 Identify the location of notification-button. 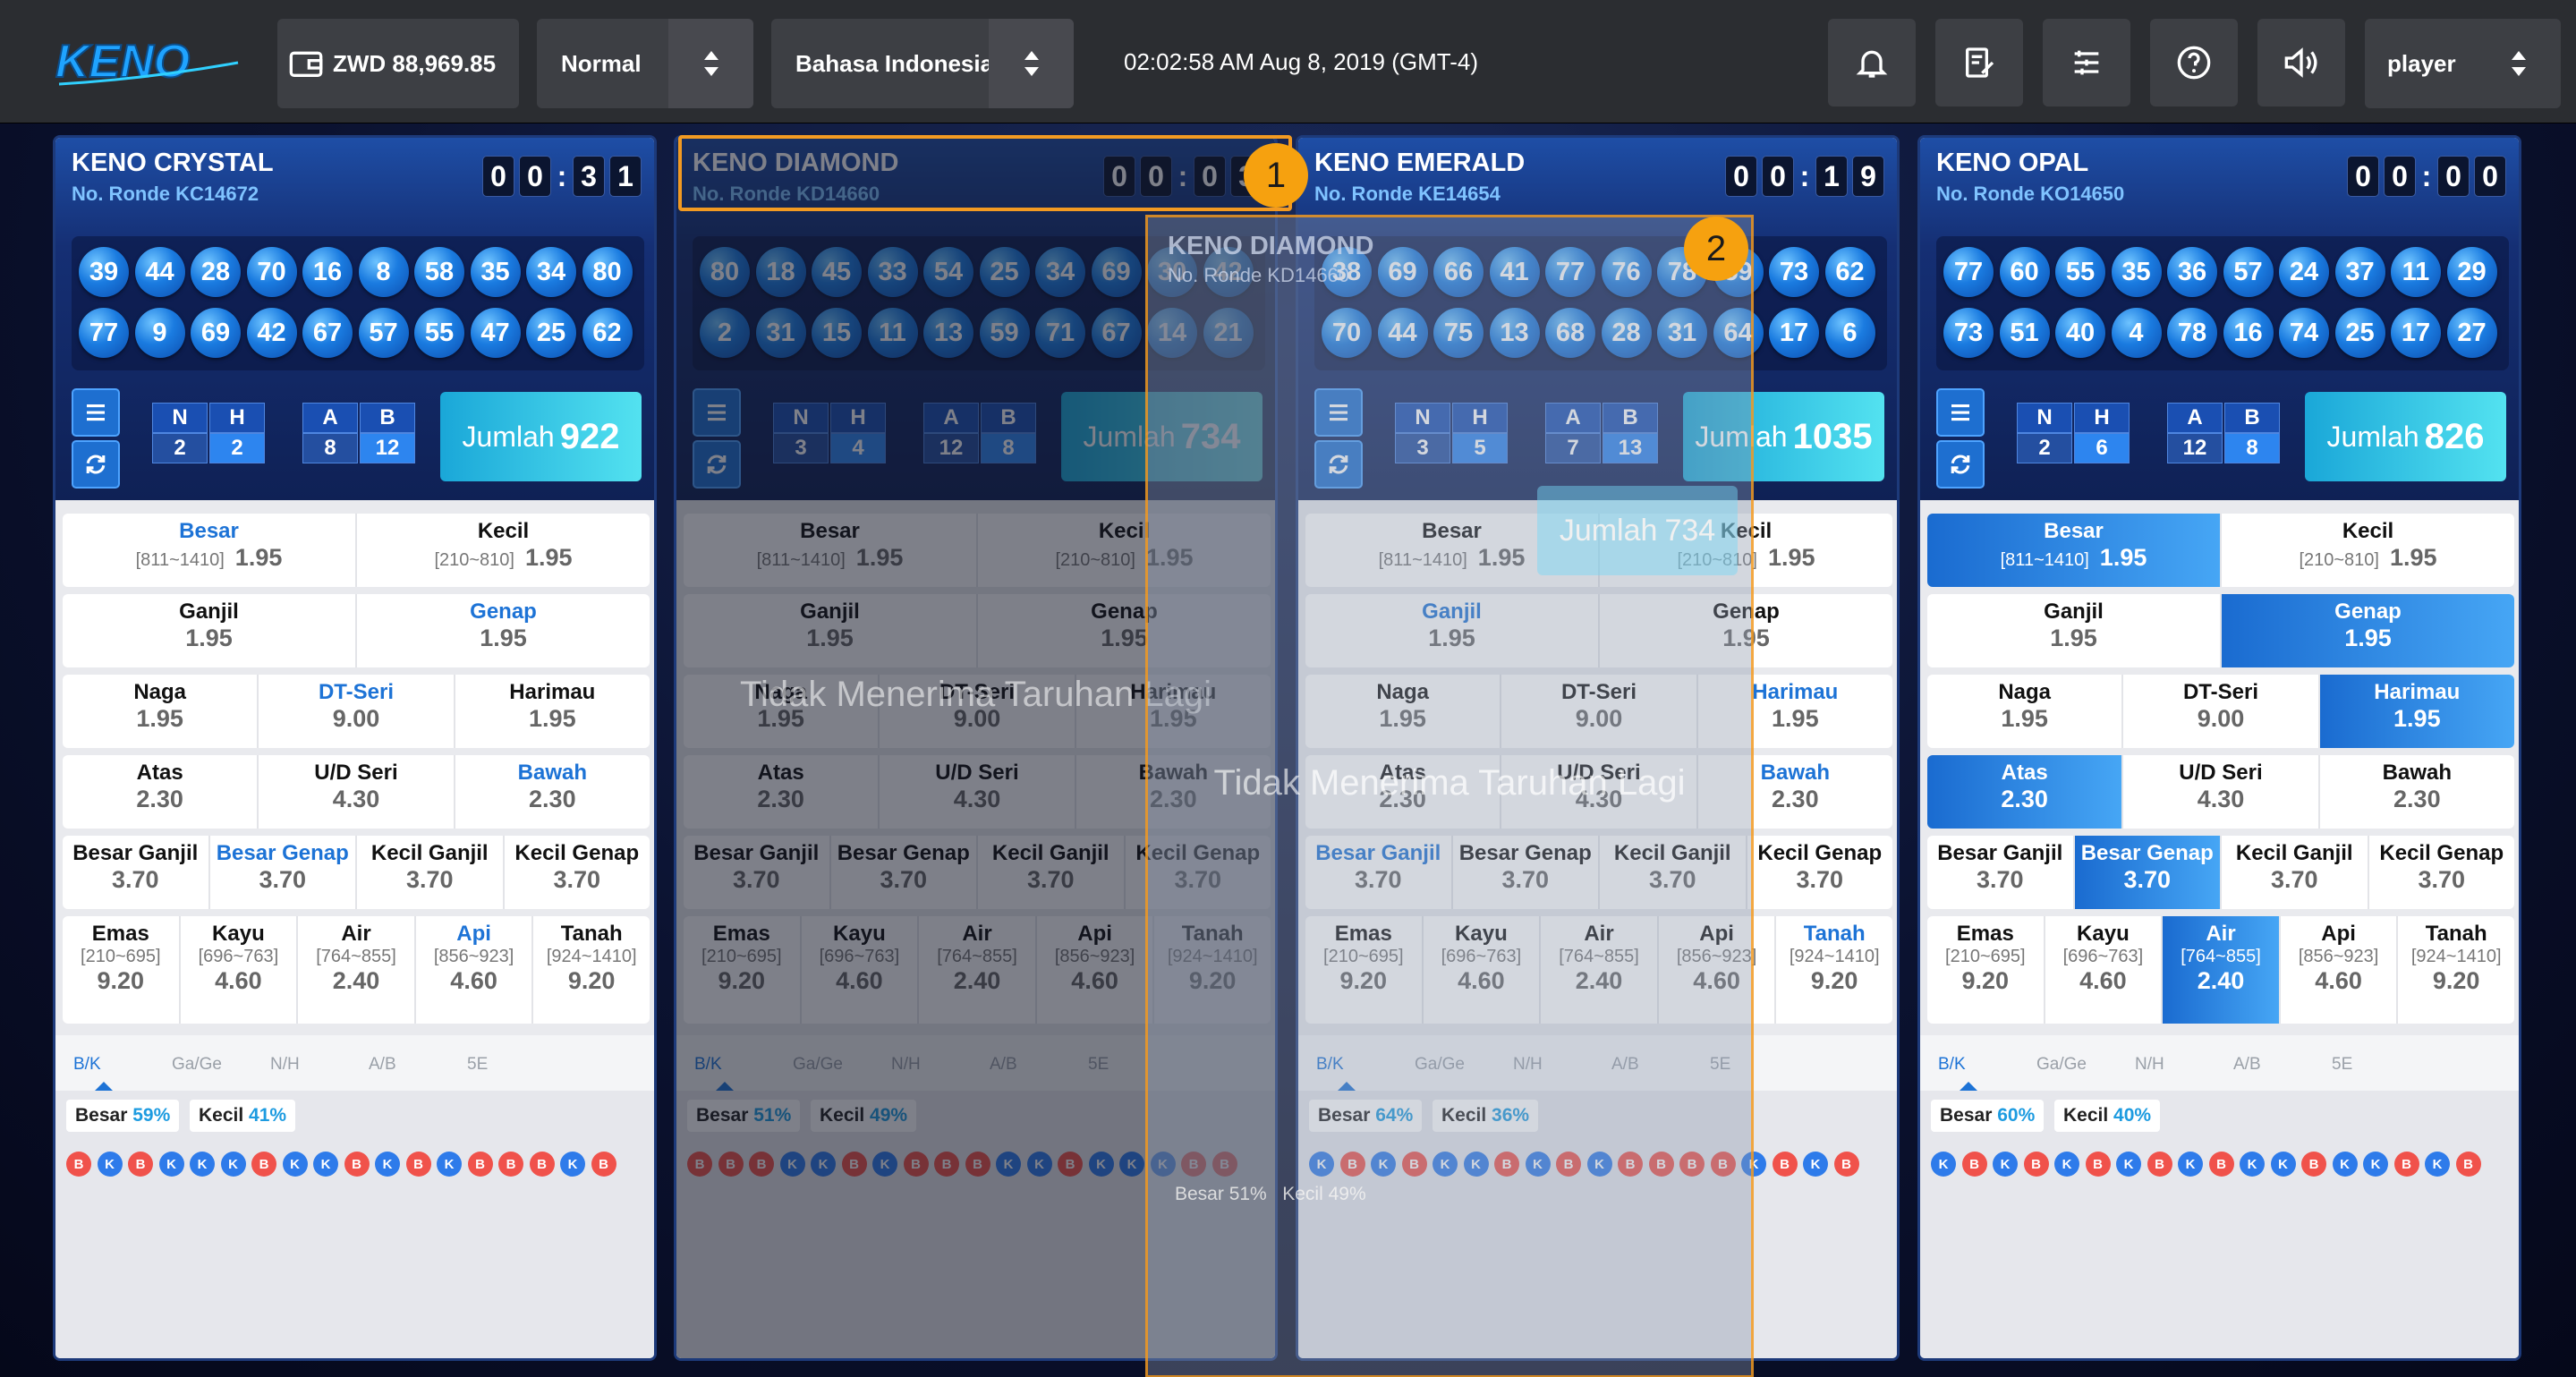
(1872, 63).